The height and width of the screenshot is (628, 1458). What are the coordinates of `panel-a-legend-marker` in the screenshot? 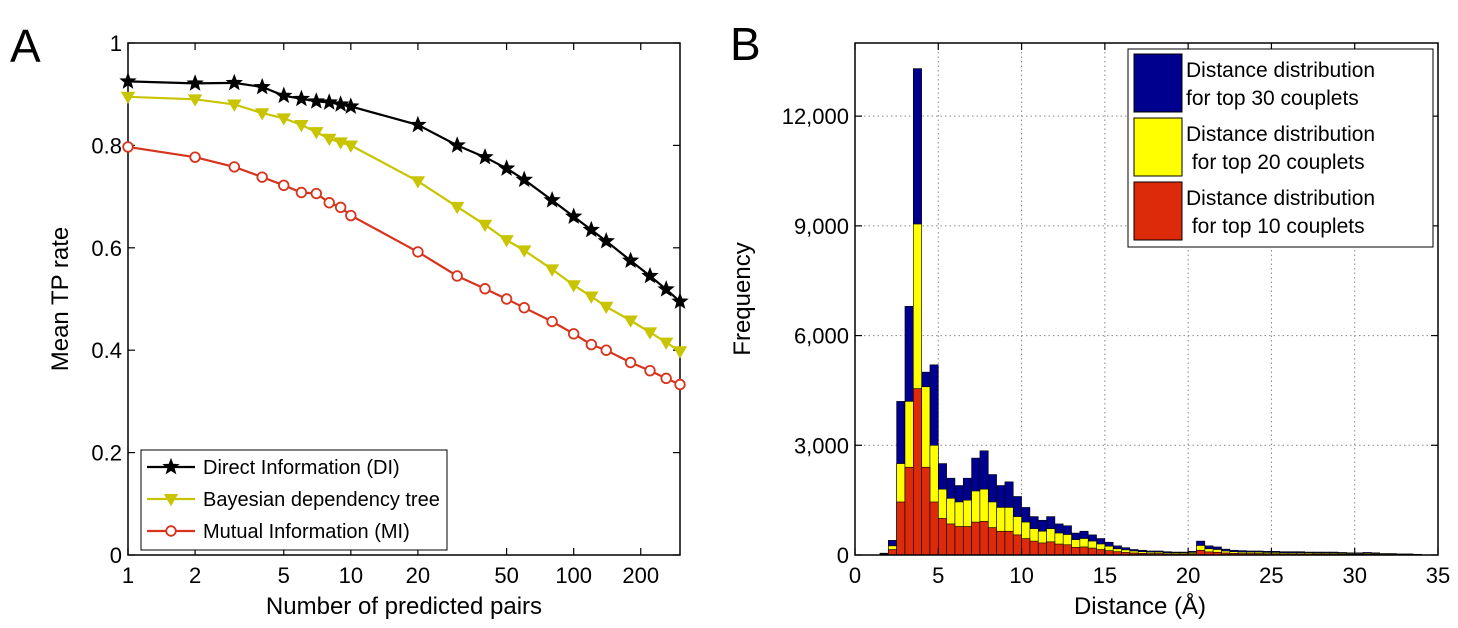 It's located at (171, 531).